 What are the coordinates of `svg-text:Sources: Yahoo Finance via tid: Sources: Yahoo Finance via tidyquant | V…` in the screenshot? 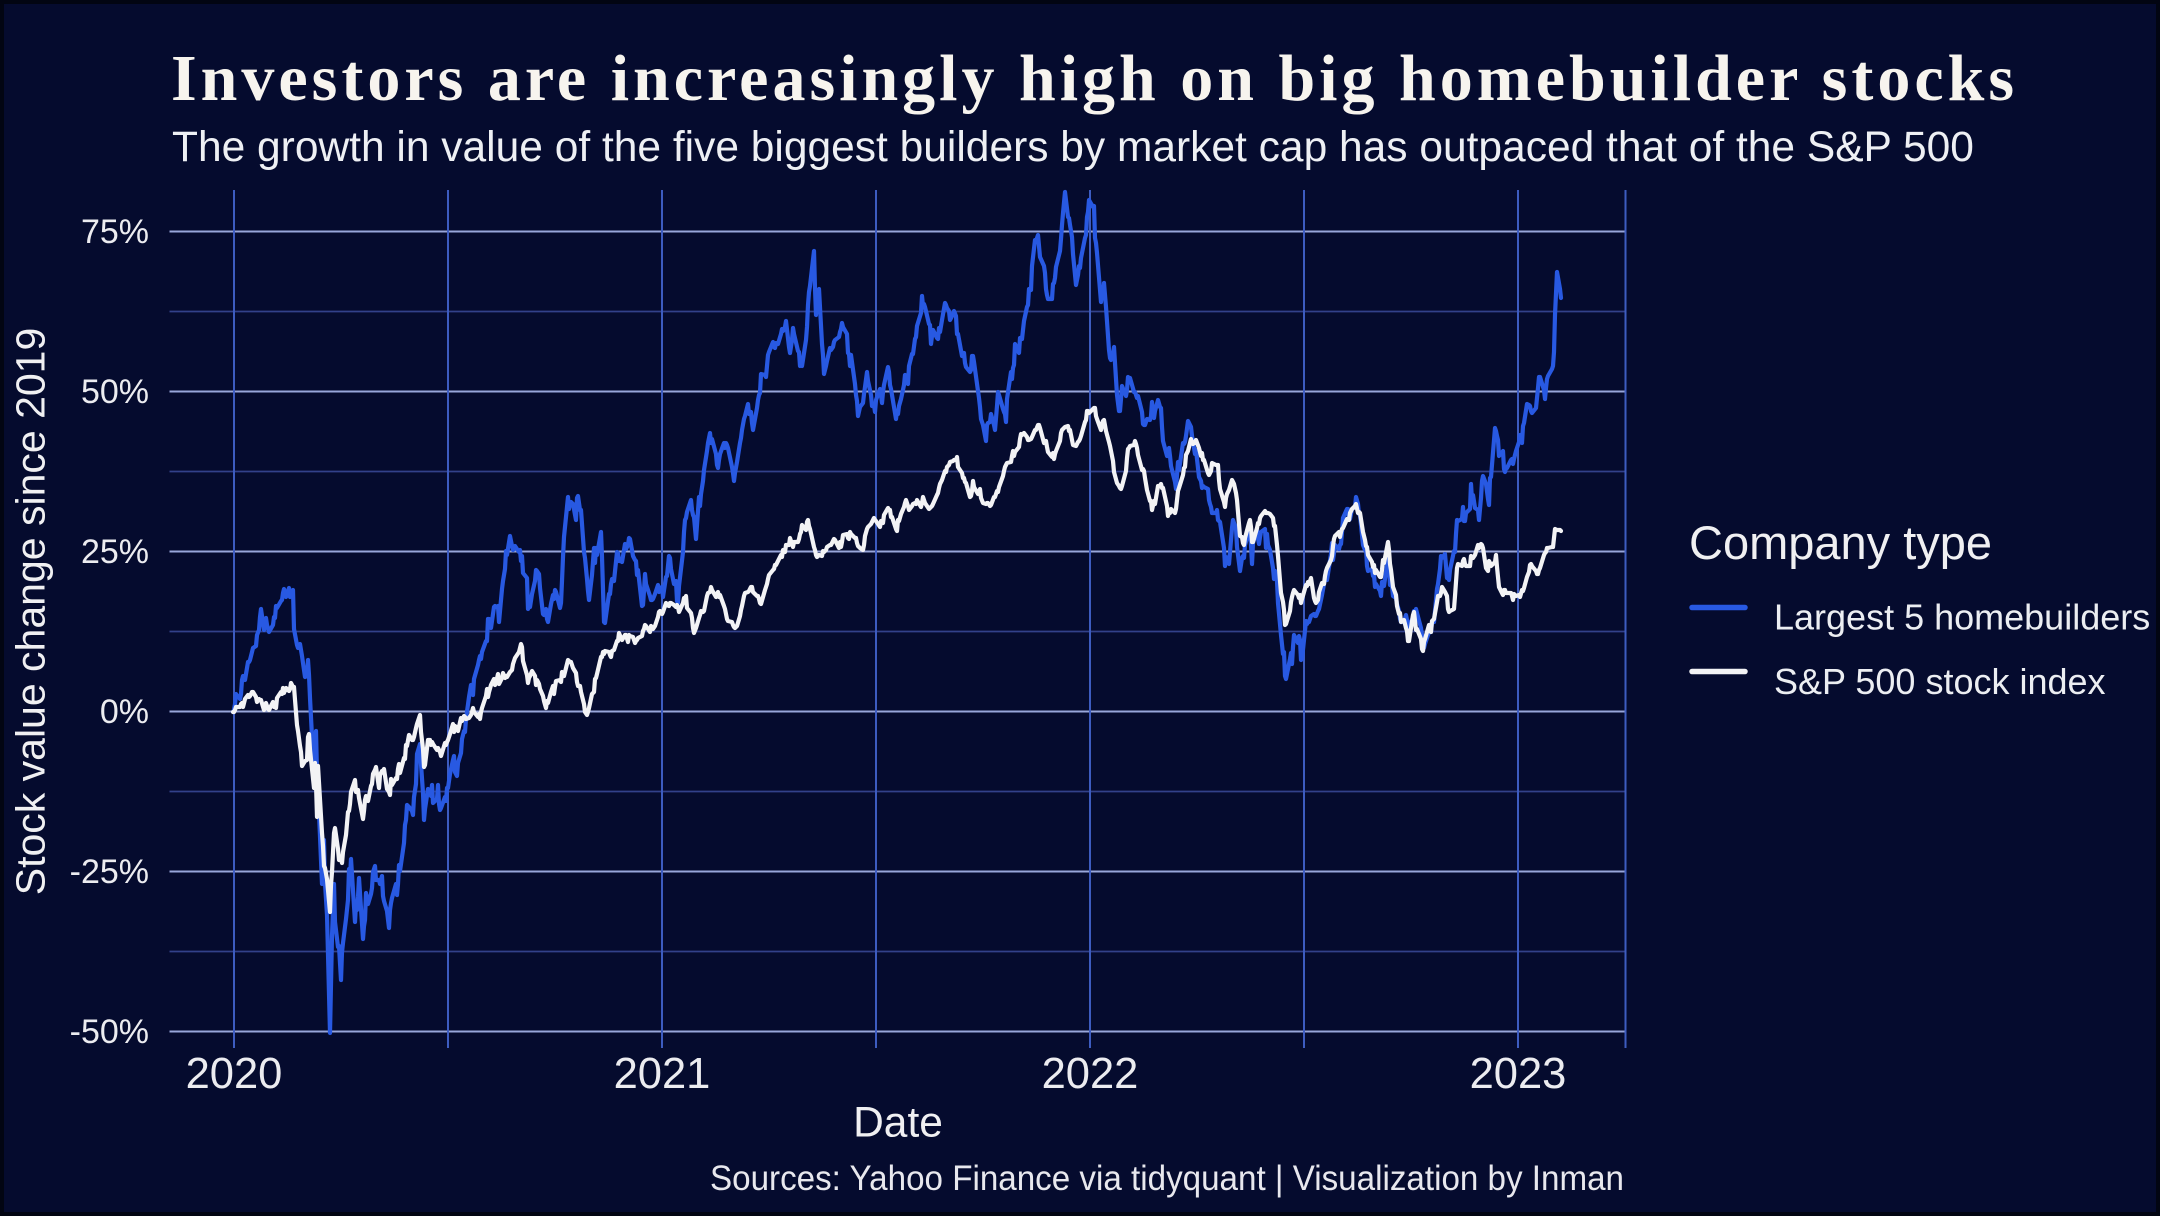 It's located at (1167, 1178).